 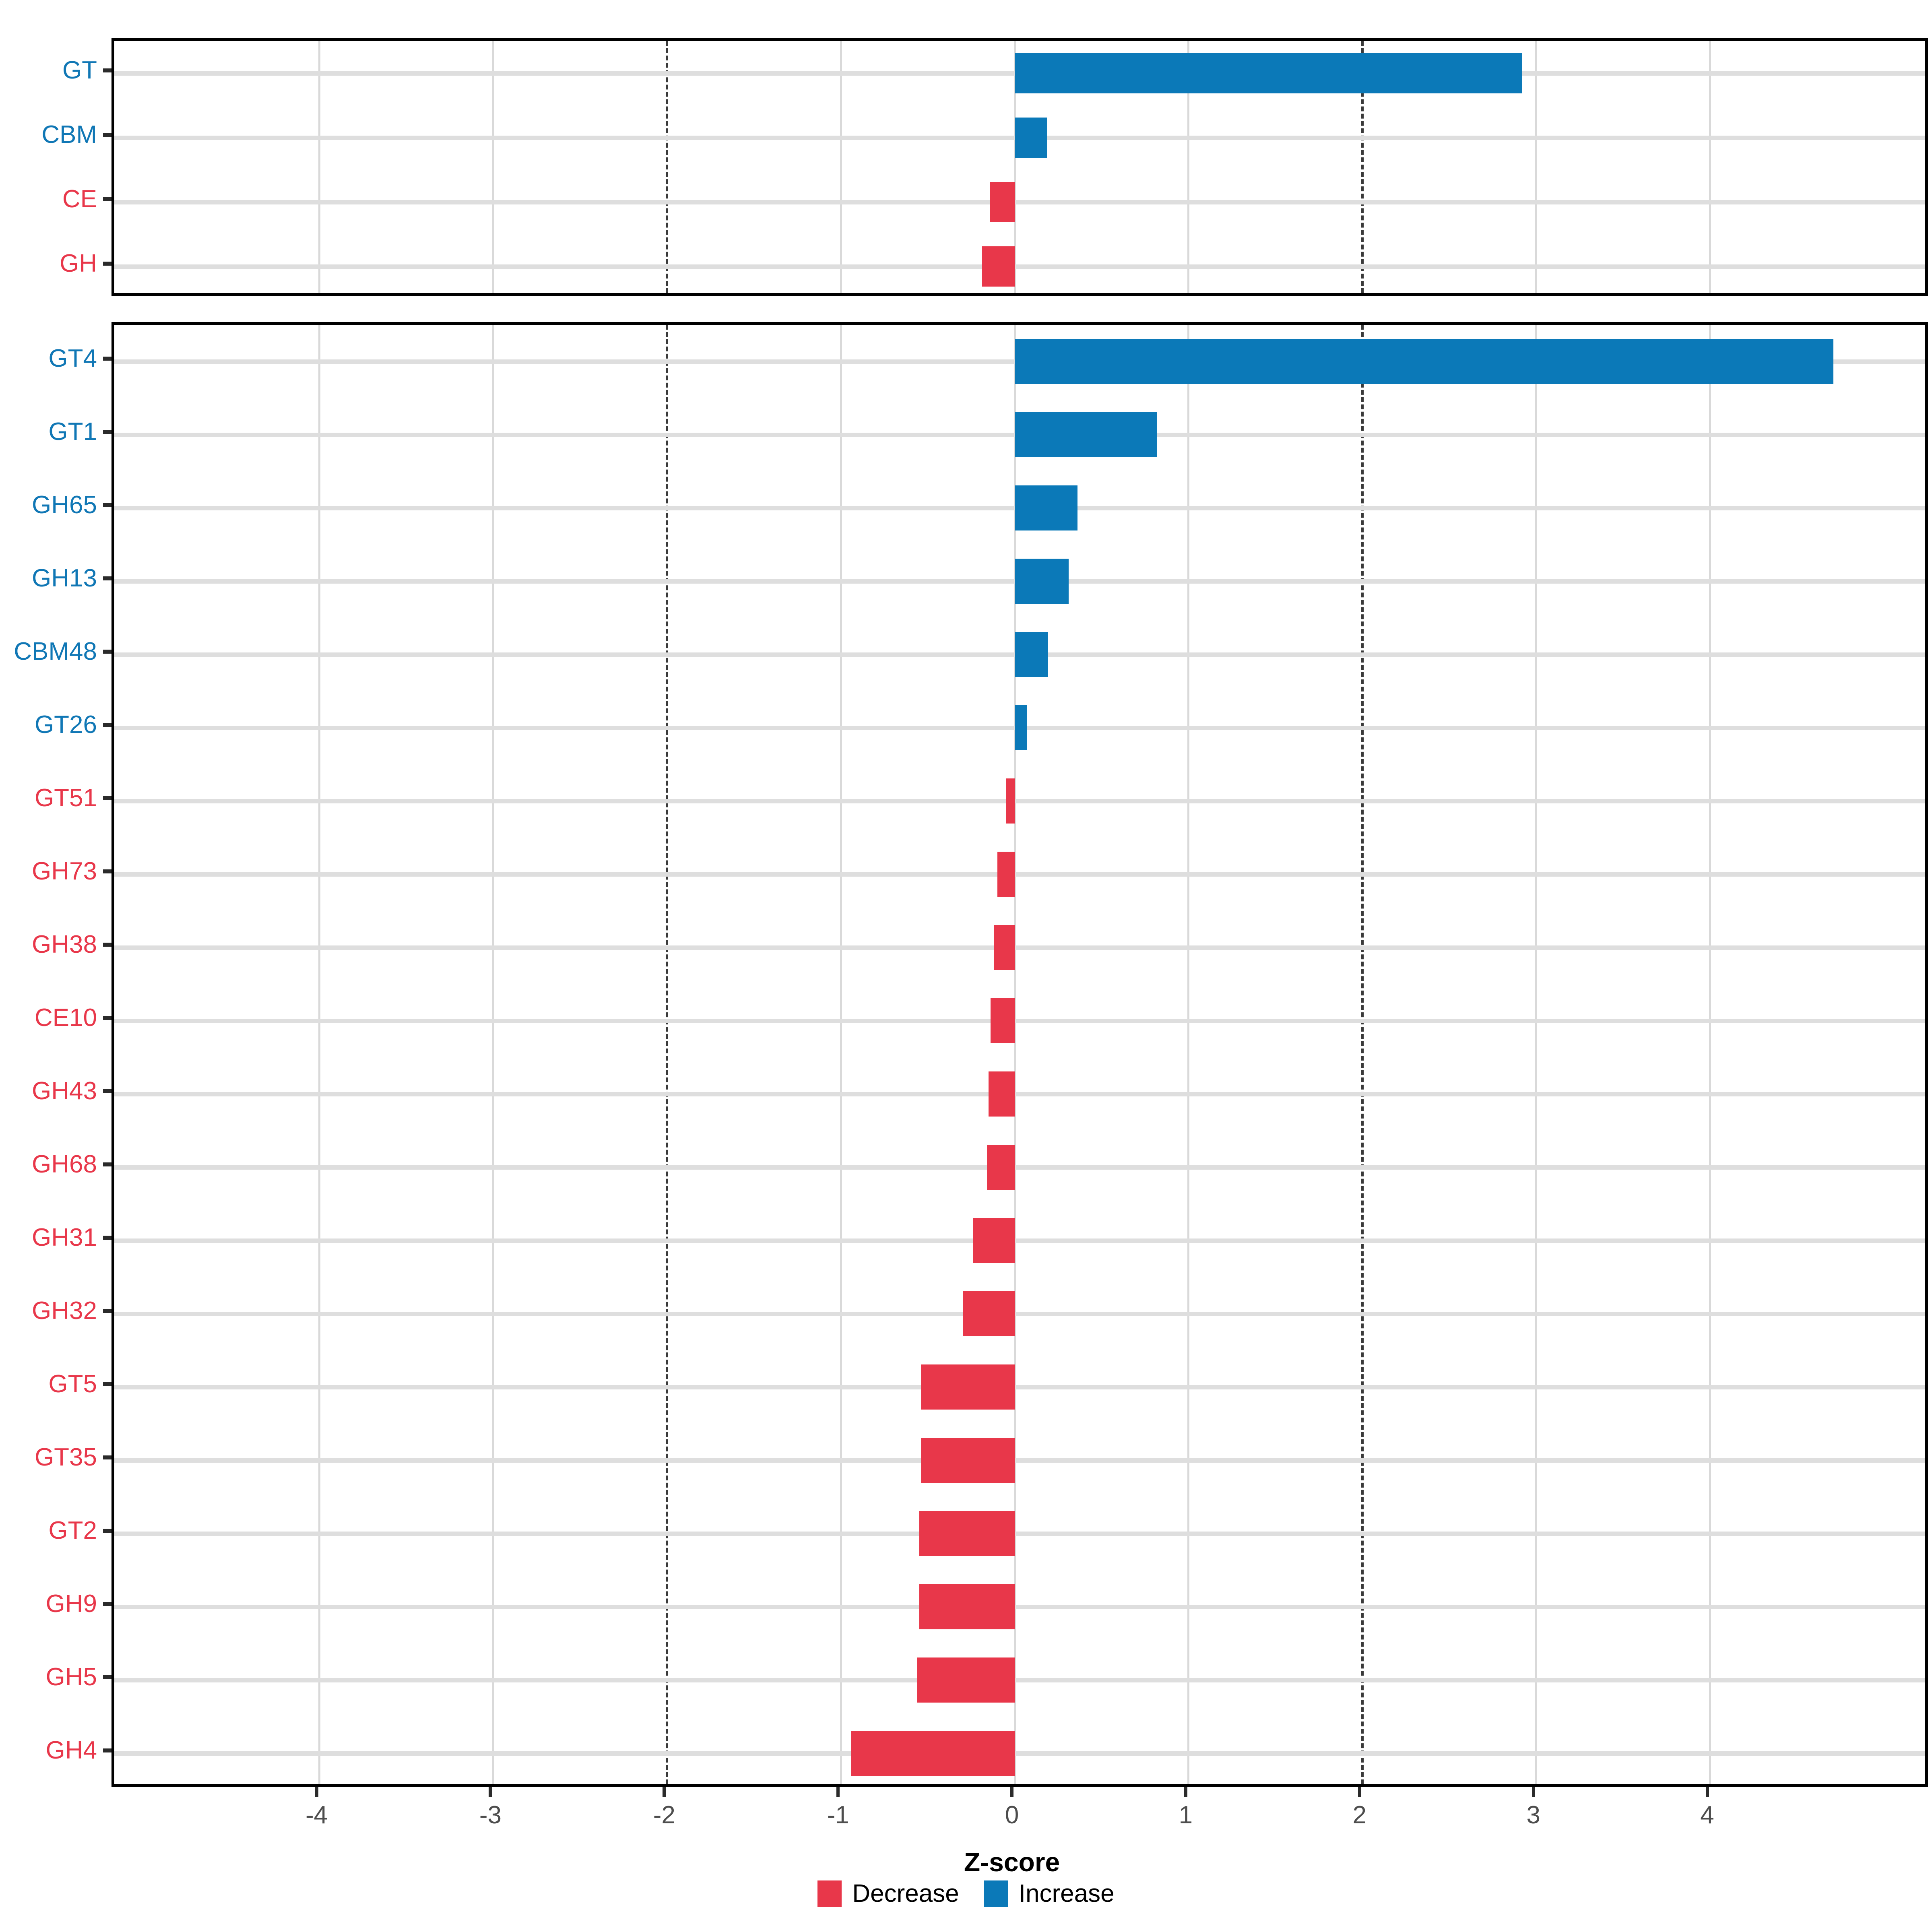 I want to click on x-axis-tick-label--4: -4, so click(x=316, y=1815).